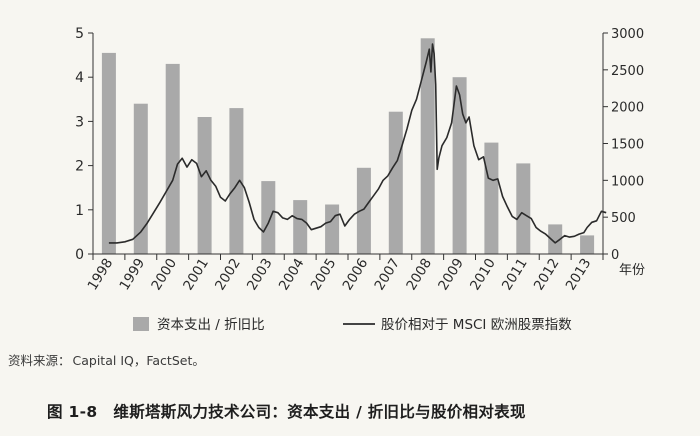 The image size is (700, 436). I want to click on bar-2001, so click(204, 185).